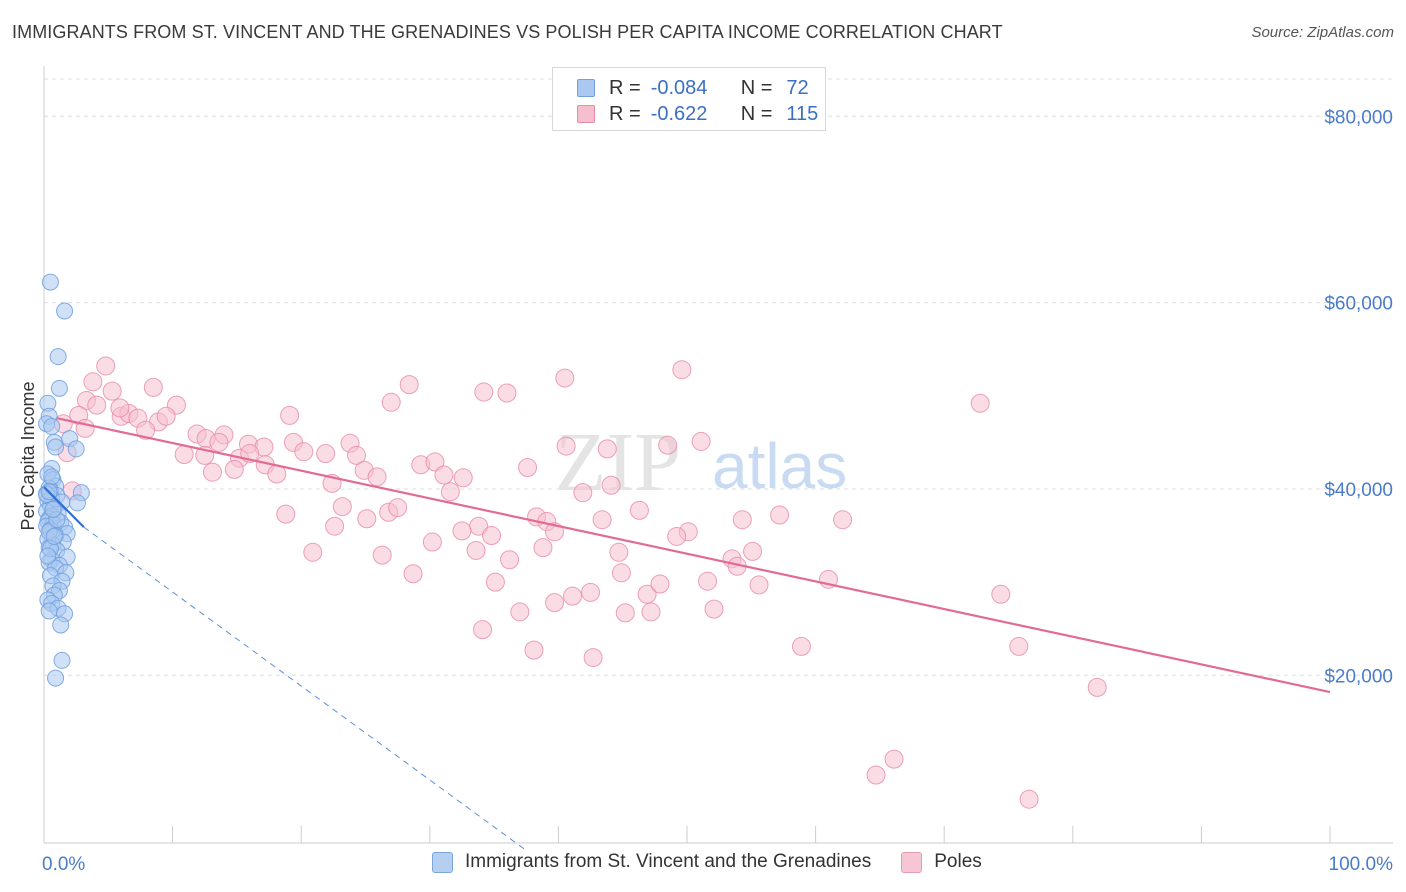 This screenshot has height=892, width=1406. Describe the element at coordinates (679, 87) in the screenshot. I see `legend-r-value: -0.084` at that location.